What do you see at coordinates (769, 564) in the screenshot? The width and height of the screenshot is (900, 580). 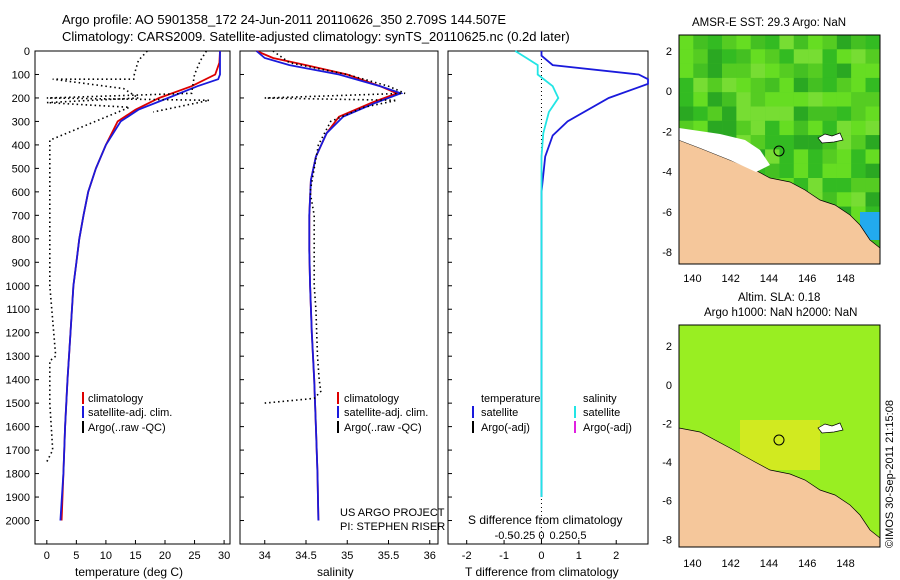 I see `map-lon-label: 144` at bounding box center [769, 564].